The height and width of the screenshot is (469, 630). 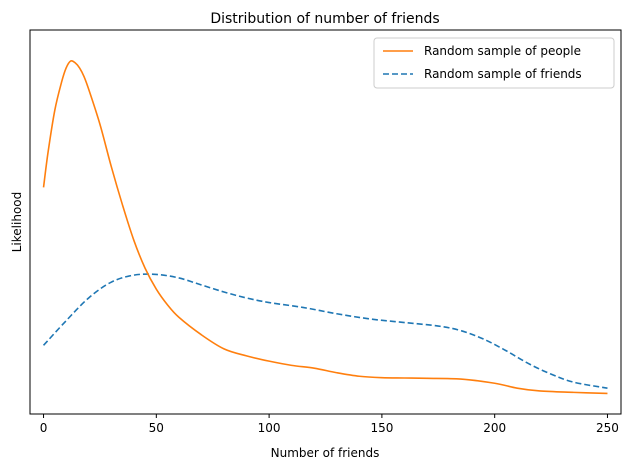 What do you see at coordinates (329, 424) in the screenshot?
I see `x-axis-ticks: 0 50 100 150 200 250` at bounding box center [329, 424].